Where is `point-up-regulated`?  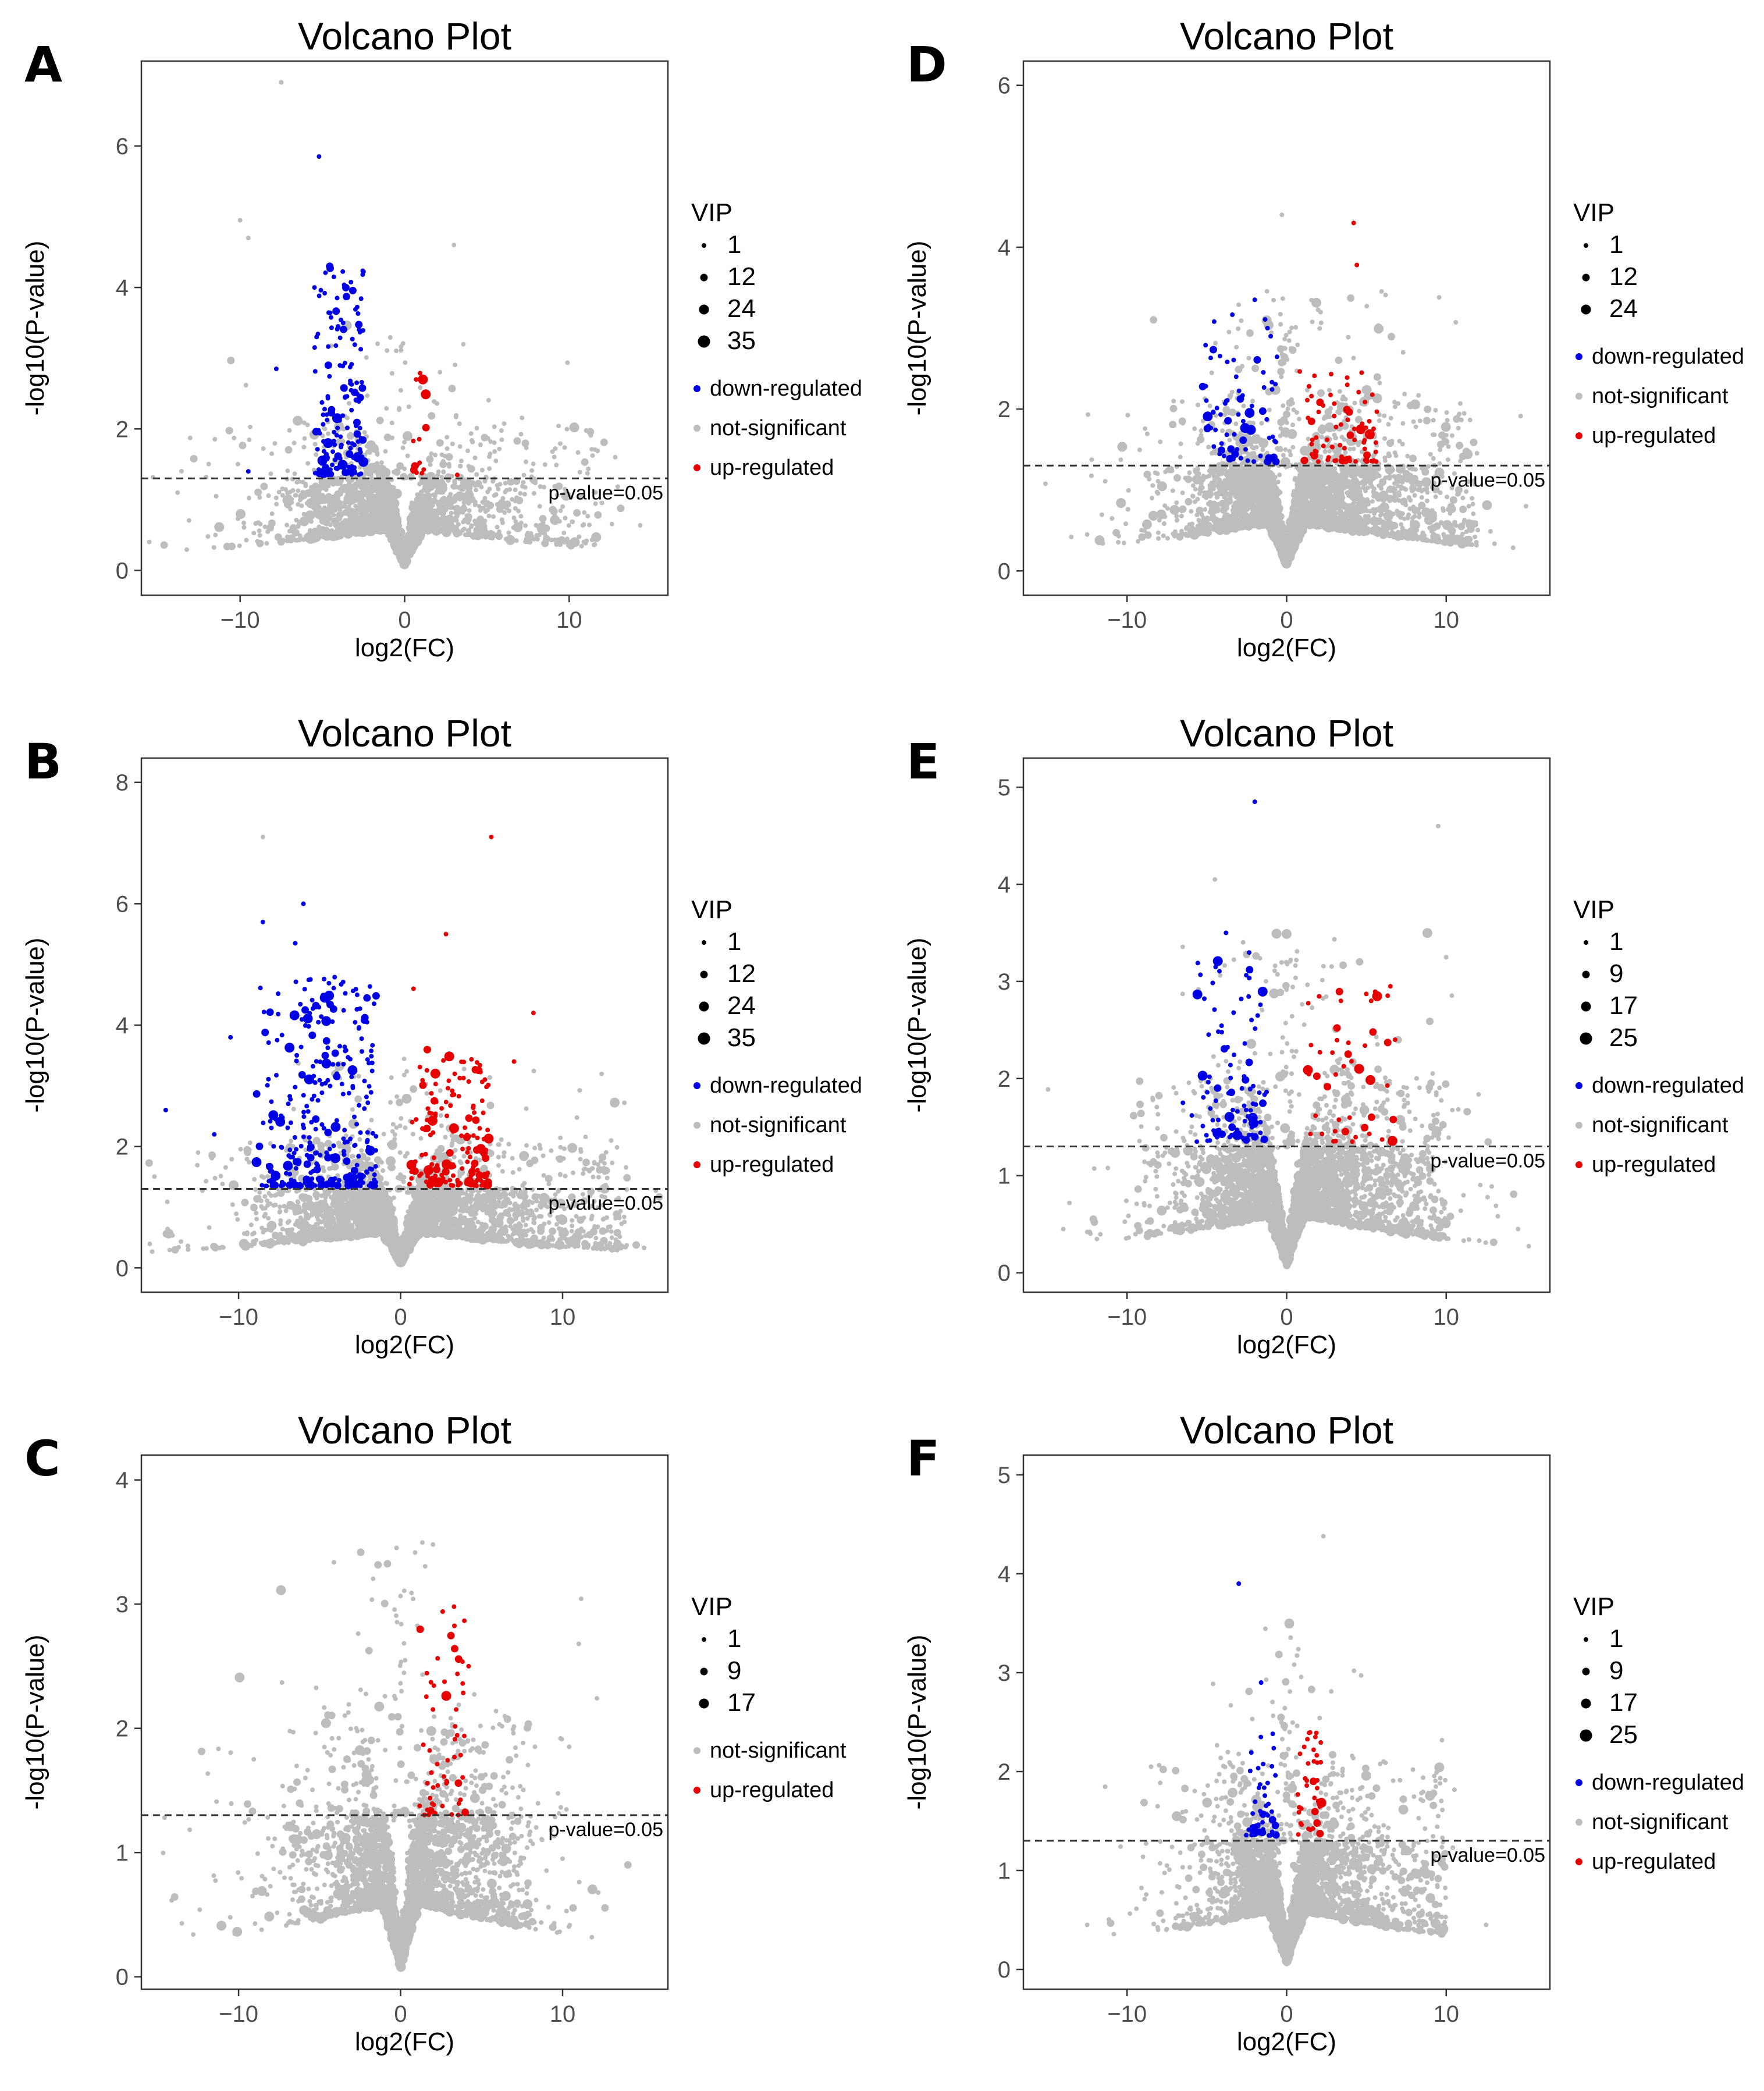 point-up-regulated is located at coordinates (422, 473).